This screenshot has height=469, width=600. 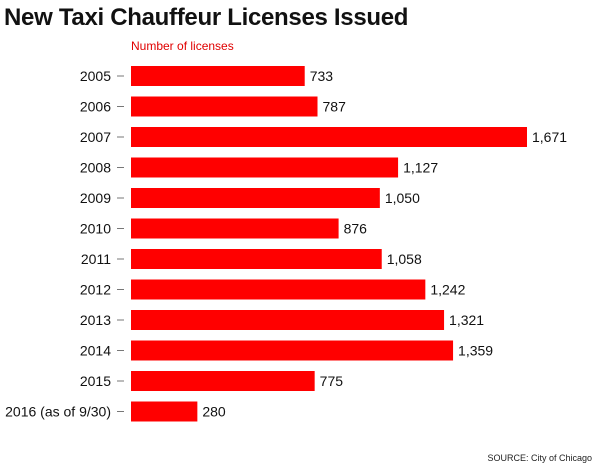 What do you see at coordinates (332, 381) in the screenshot?
I see `value-label-2015: 775` at bounding box center [332, 381].